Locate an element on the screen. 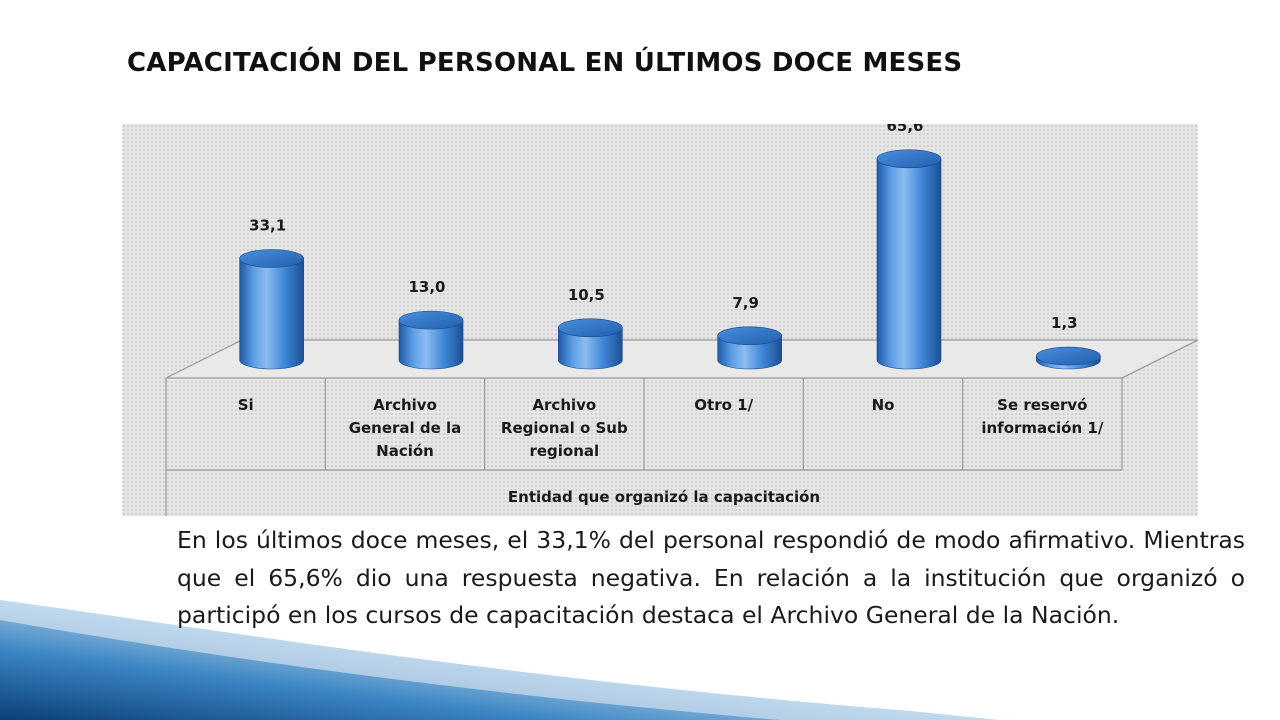  floor-right-edge is located at coordinates (1159, 359).